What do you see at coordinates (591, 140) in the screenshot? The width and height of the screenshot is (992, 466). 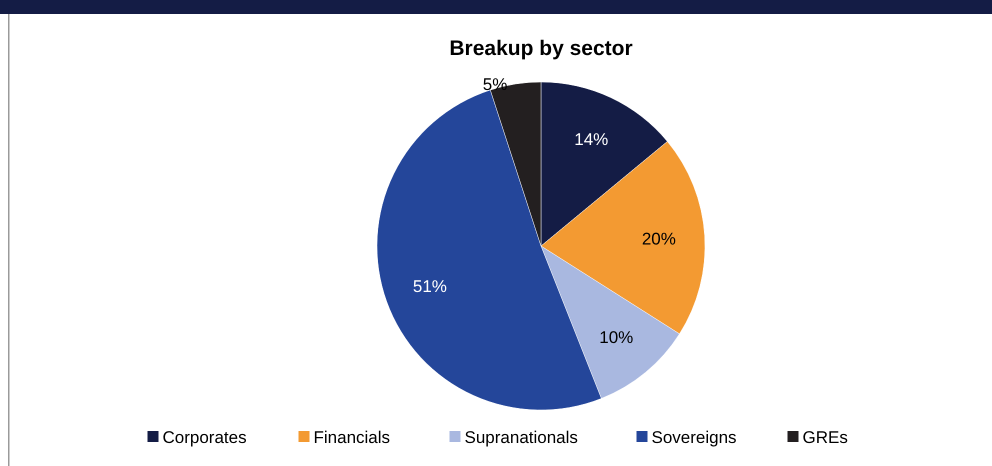 I see `data-label: 14%` at bounding box center [591, 140].